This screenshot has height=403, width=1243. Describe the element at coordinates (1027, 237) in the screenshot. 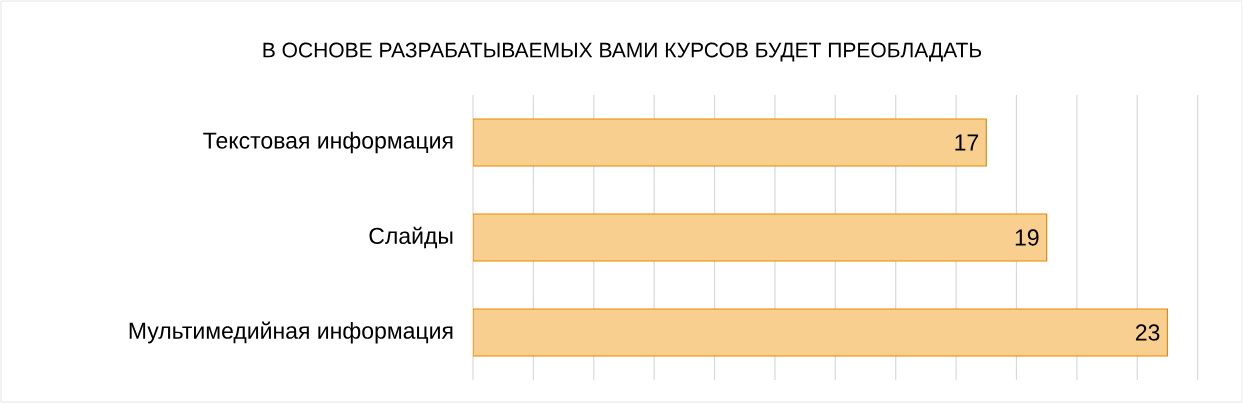

I see `data-label: 19` at that location.